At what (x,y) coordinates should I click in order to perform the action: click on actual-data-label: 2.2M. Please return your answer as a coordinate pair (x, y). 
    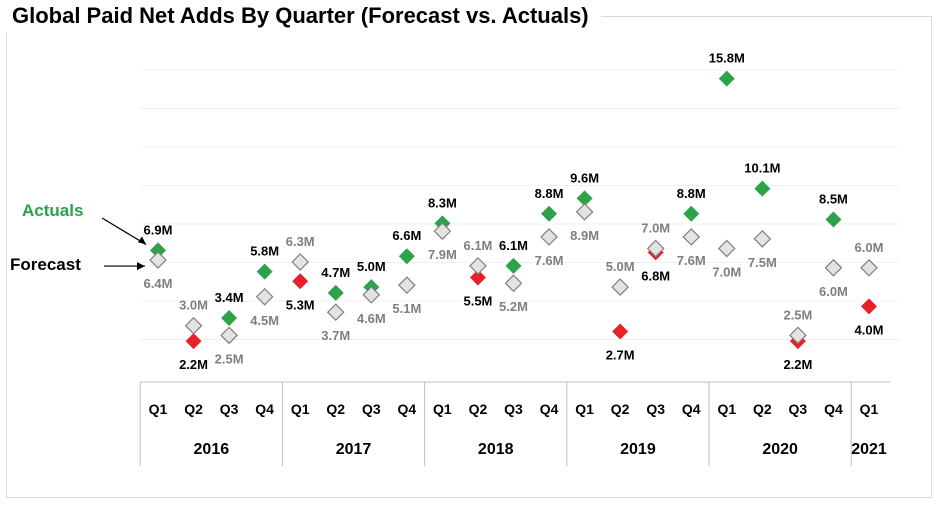
    Looking at the image, I should click on (193, 364).